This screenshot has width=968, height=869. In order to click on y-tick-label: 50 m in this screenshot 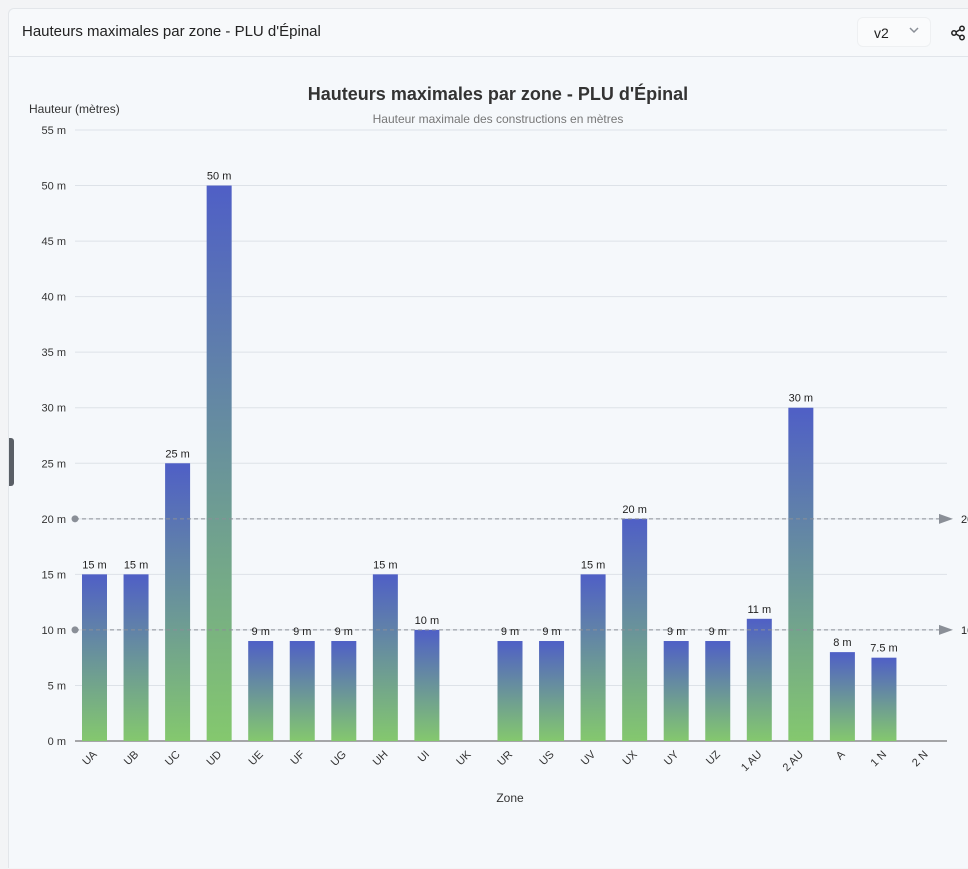, I will do `click(54, 187)`.